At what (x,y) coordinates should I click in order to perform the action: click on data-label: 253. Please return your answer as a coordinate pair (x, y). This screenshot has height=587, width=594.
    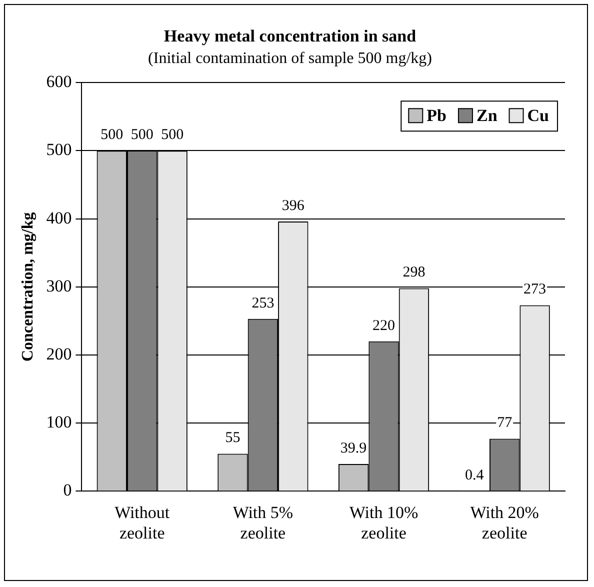
    Looking at the image, I should click on (263, 303).